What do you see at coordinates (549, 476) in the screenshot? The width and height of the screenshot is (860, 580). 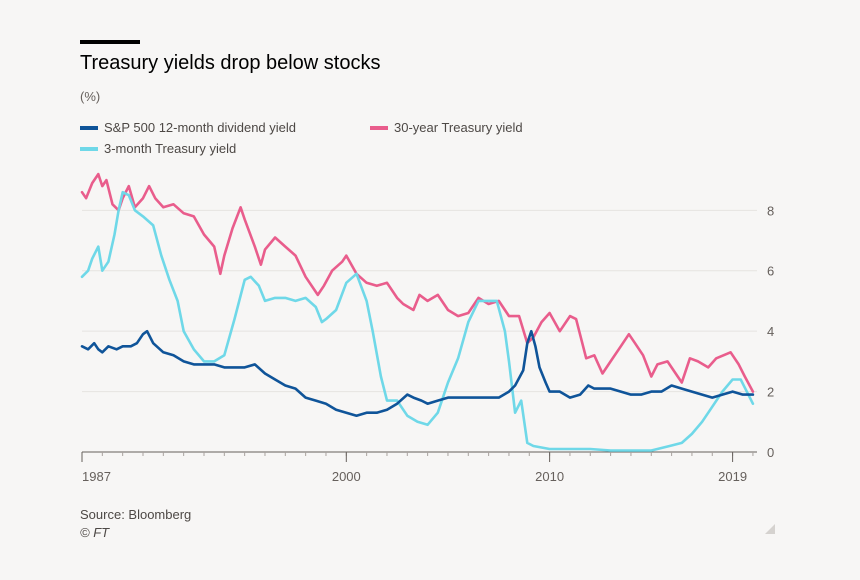 I see `x-tick-label: 2010` at bounding box center [549, 476].